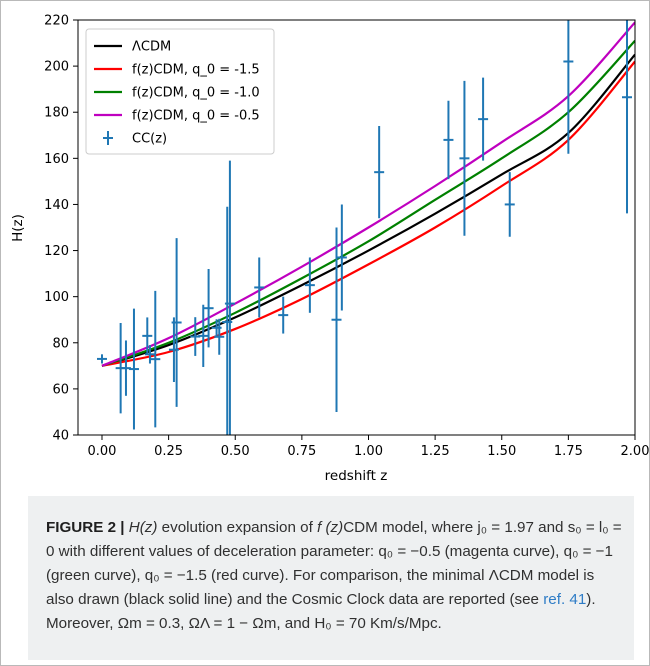  Describe the element at coordinates (61, 229) in the screenshot. I see `y-axis: 40 60 80 100 120 140 160 180 200 220` at that location.